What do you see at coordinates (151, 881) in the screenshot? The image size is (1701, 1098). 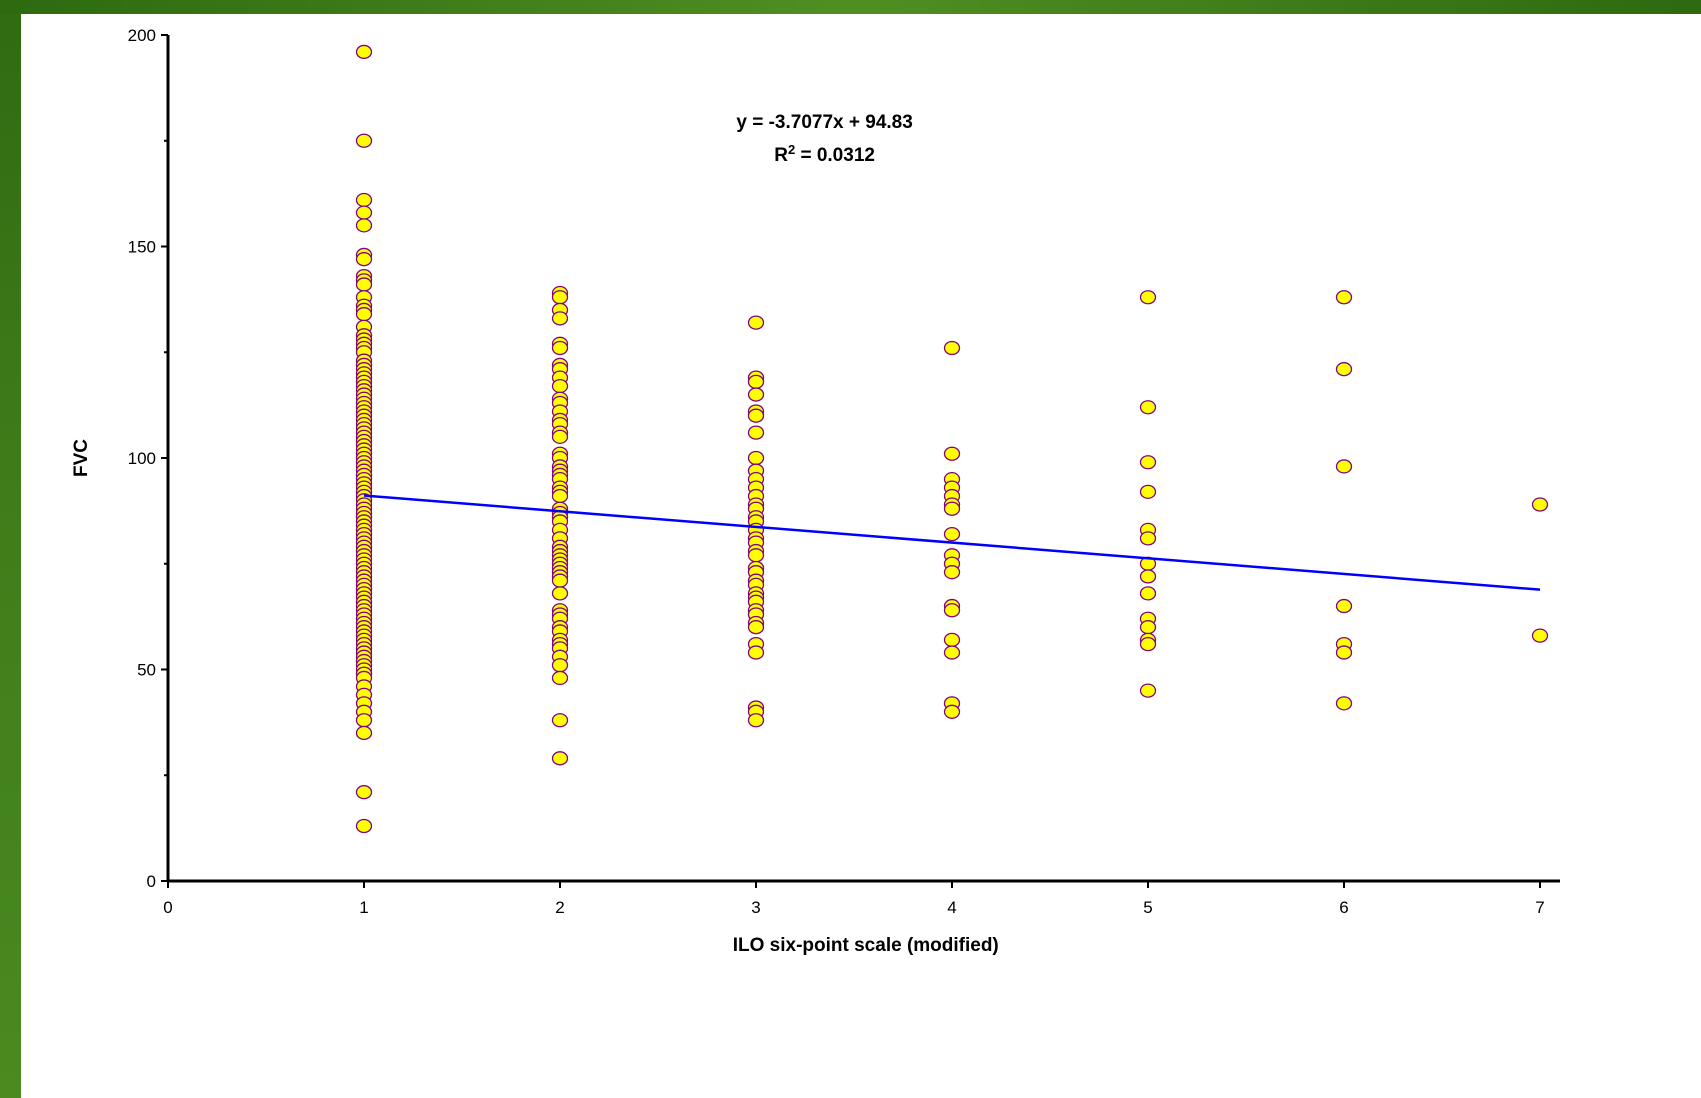 I see `y-tick-label: 0` at bounding box center [151, 881].